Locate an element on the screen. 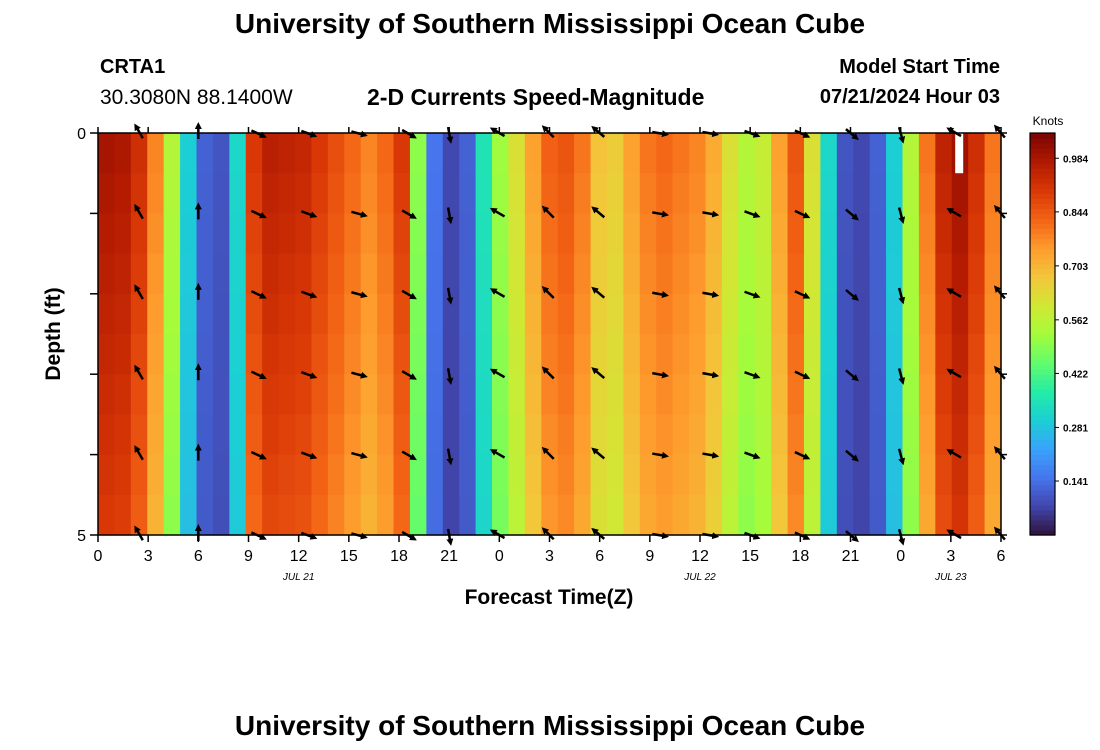  colorbar-title: Knots is located at coordinates (1048, 121).